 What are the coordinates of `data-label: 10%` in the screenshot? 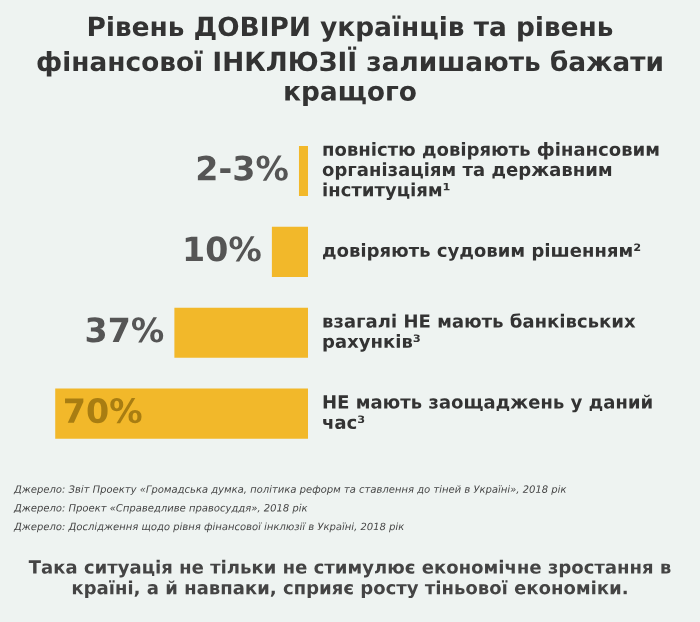 It's located at (223, 249).